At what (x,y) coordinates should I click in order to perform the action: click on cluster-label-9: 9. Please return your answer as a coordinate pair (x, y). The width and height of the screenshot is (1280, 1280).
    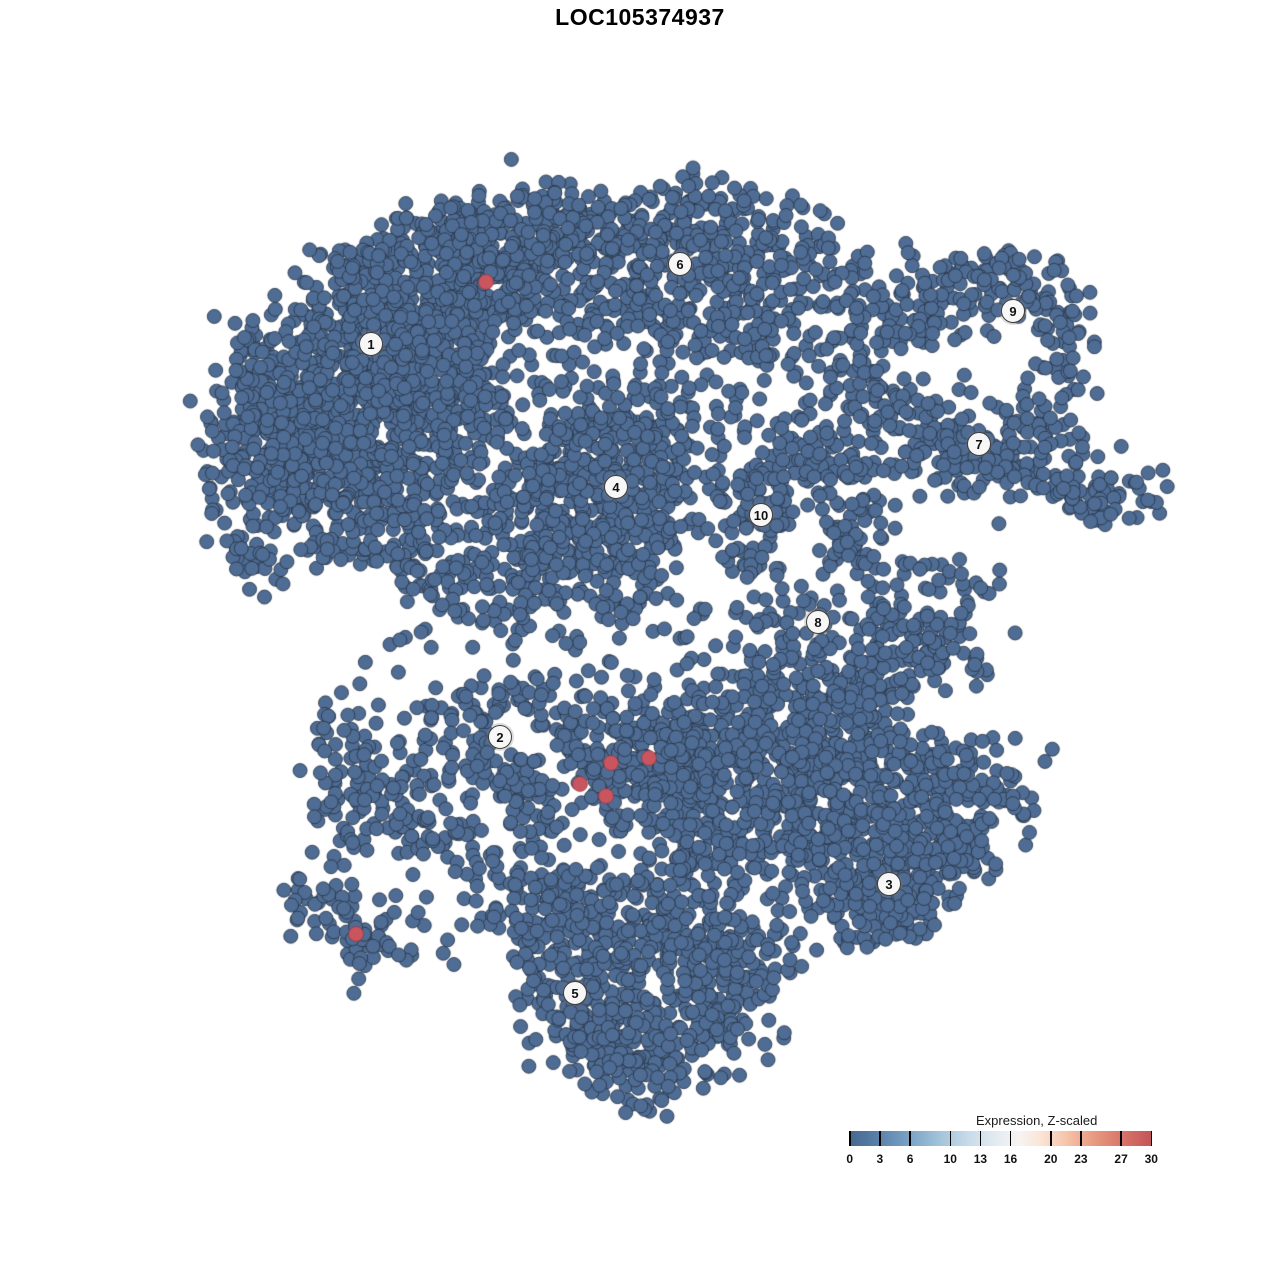
    Looking at the image, I should click on (1013, 311).